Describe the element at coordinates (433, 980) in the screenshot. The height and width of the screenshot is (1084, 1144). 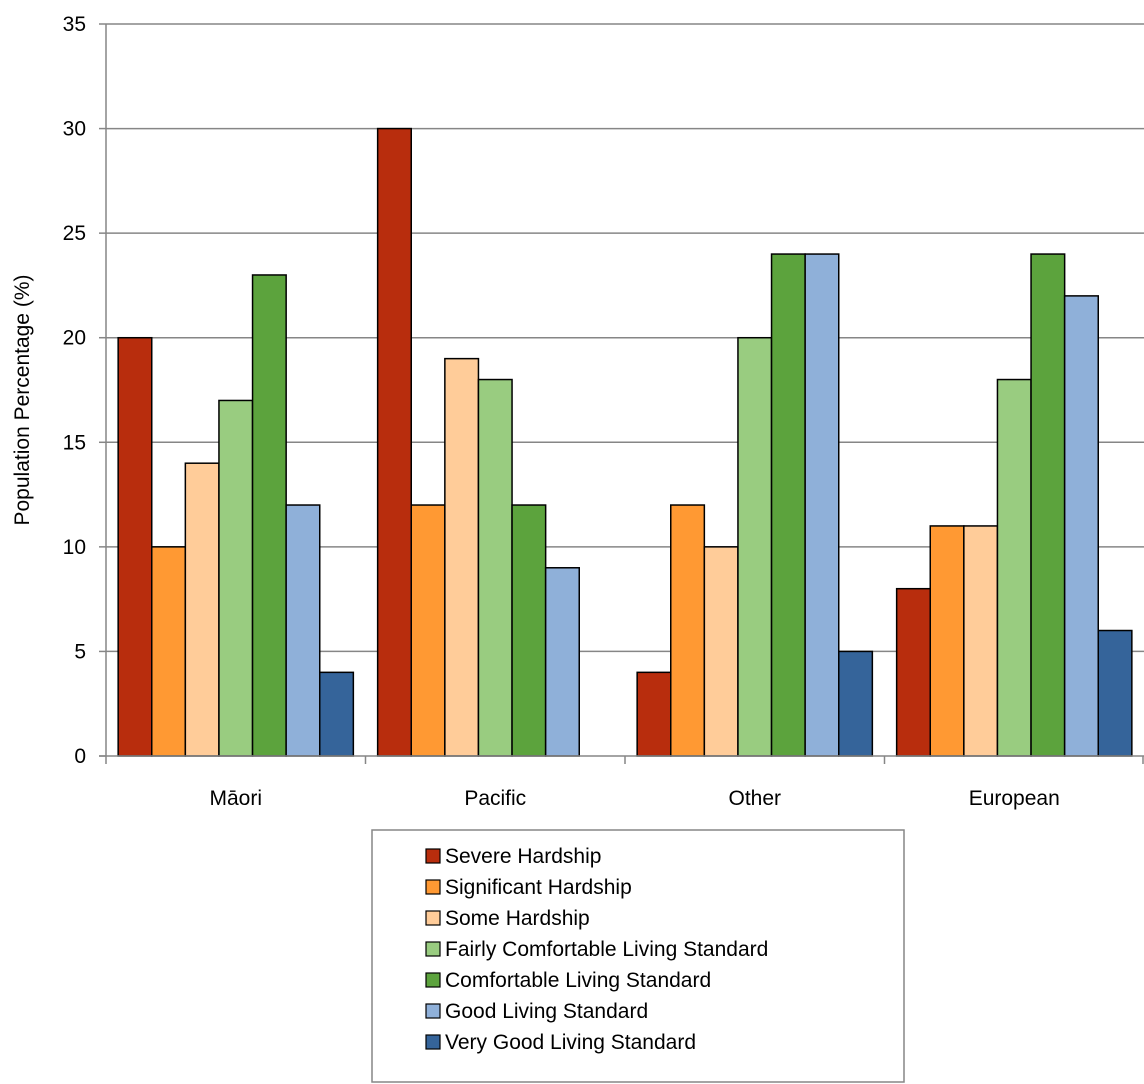
I see `legend-swatch-comfortable-living-standard` at that location.